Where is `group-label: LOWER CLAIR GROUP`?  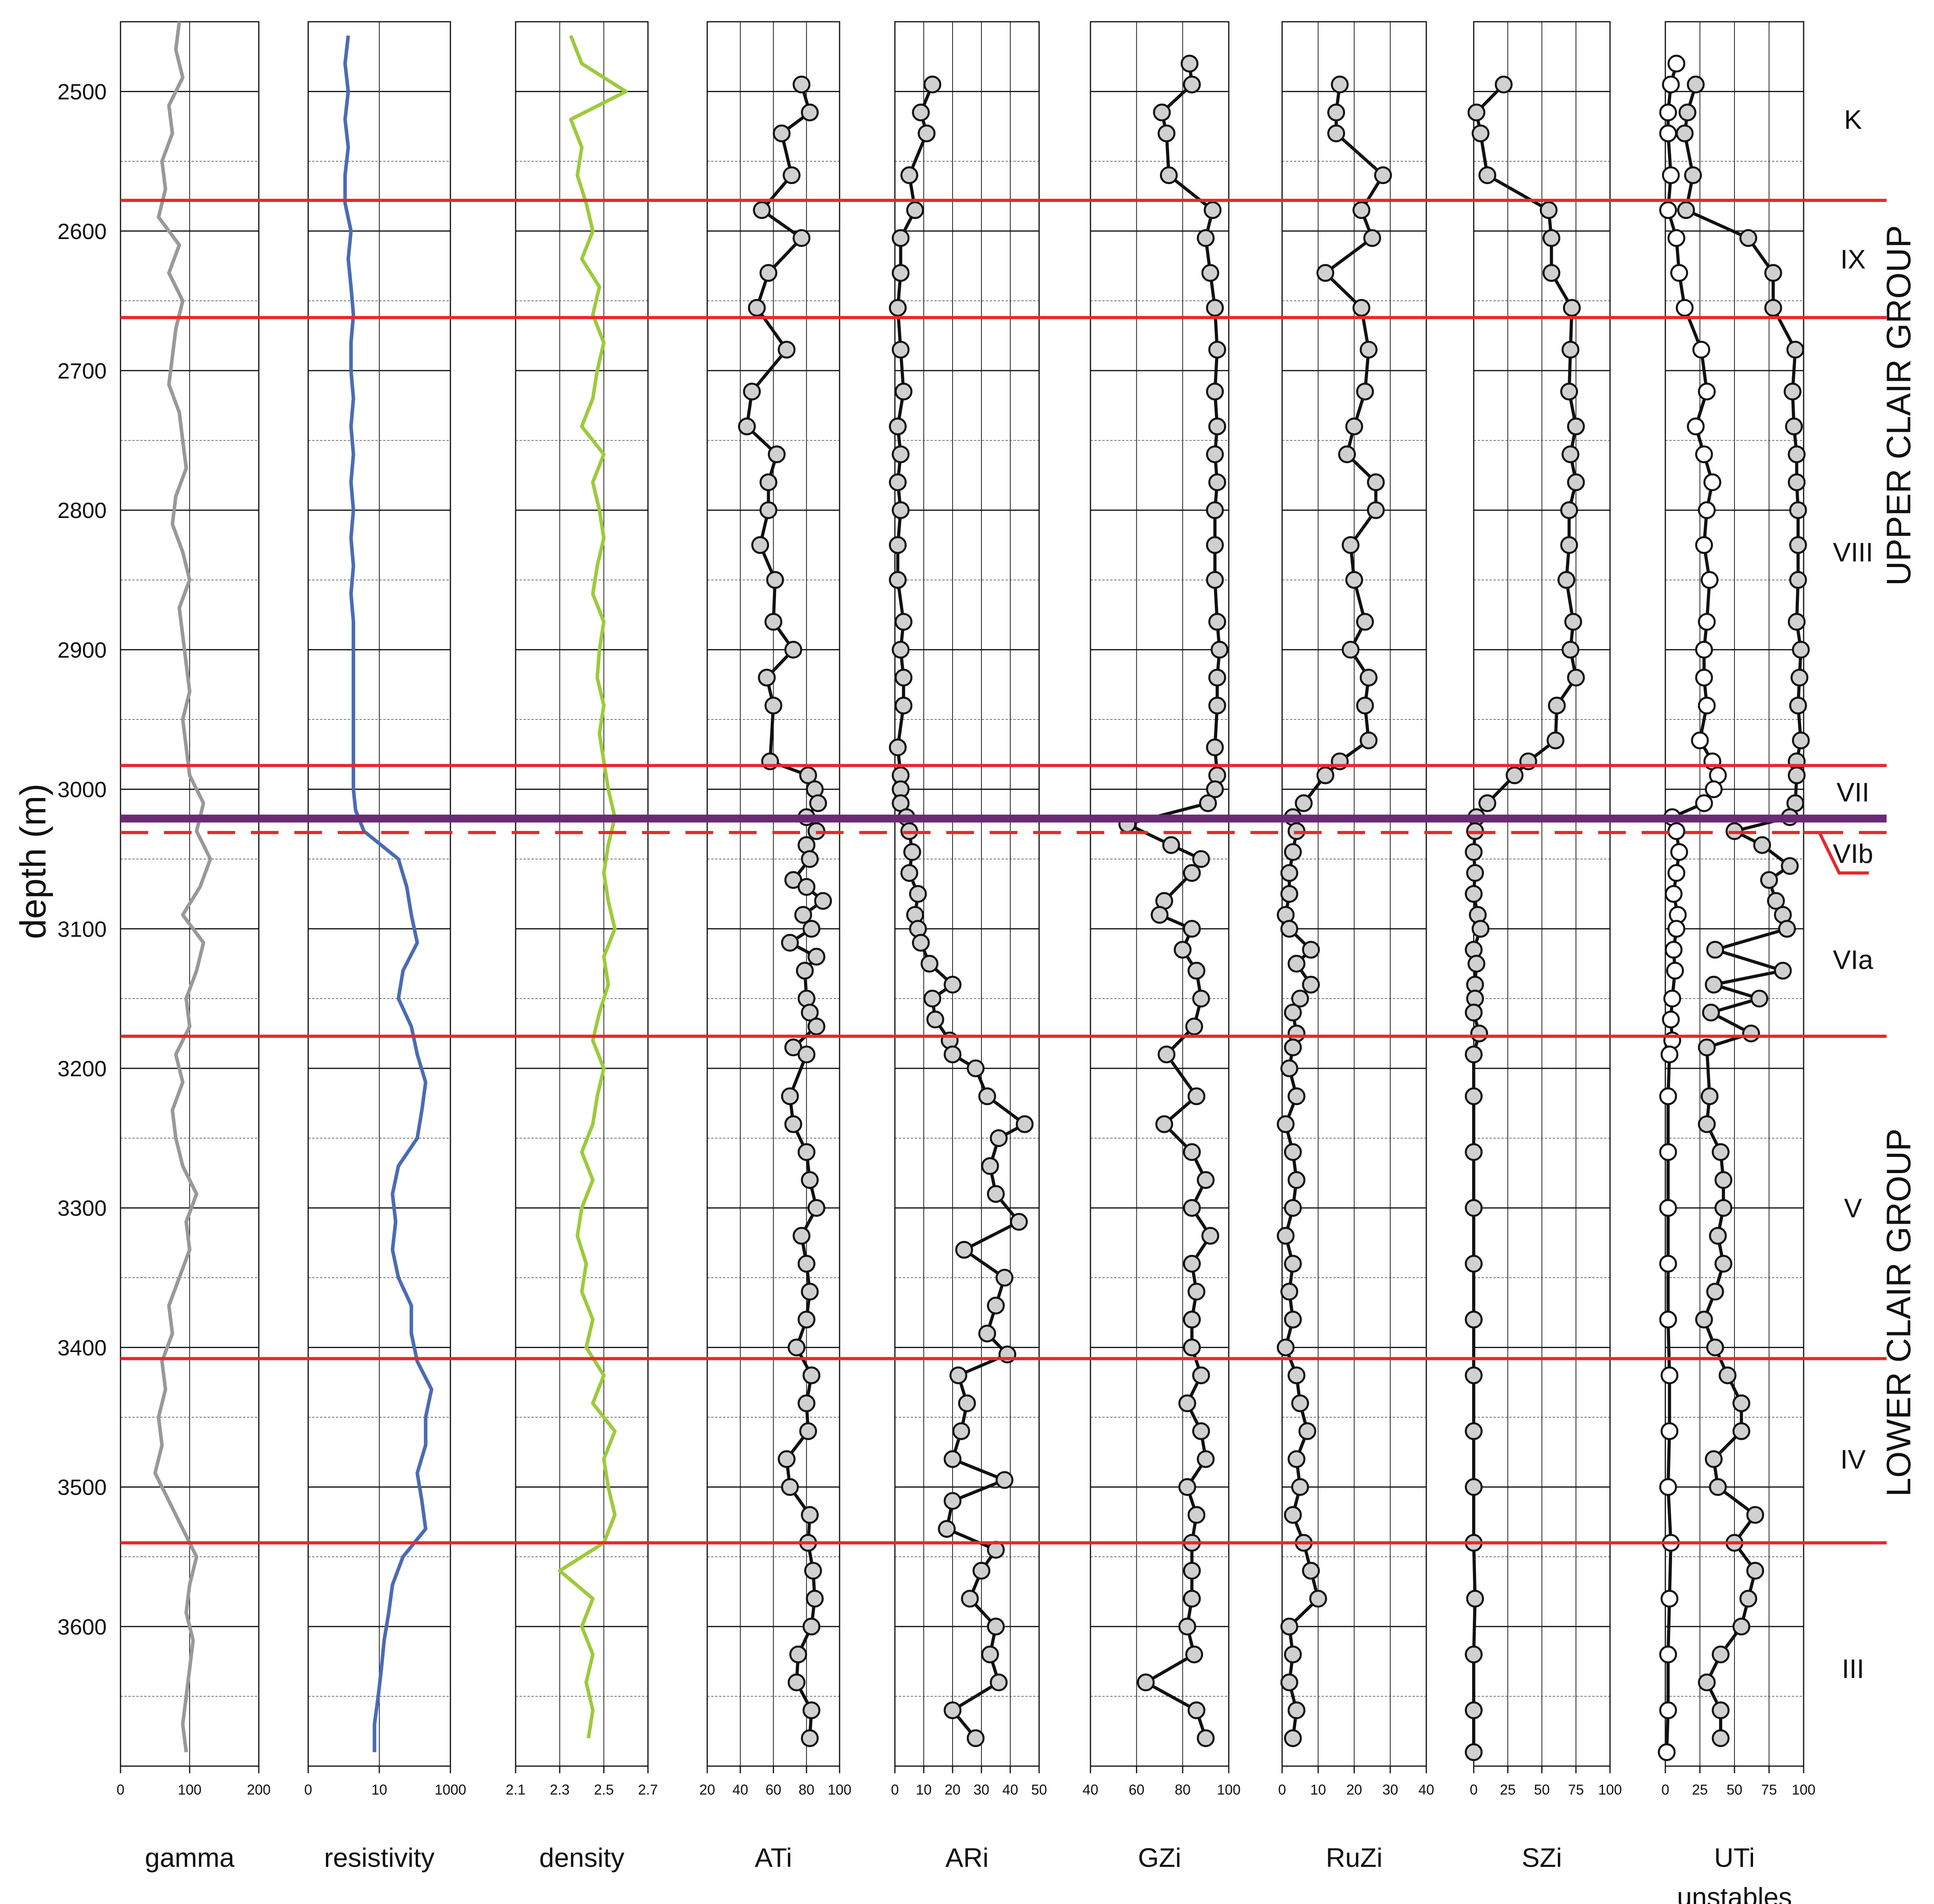
group-label: LOWER CLAIR GROUP is located at coordinates (1899, 1312).